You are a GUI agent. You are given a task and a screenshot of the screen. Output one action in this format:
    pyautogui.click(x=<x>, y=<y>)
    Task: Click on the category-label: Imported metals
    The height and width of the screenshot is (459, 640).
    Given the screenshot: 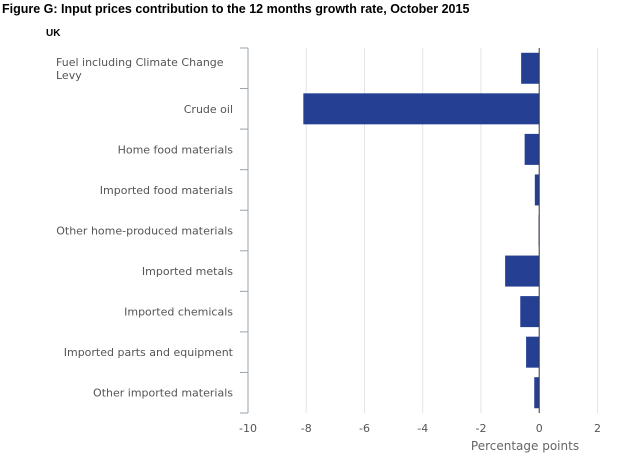 What is the action you would take?
    pyautogui.click(x=187, y=271)
    